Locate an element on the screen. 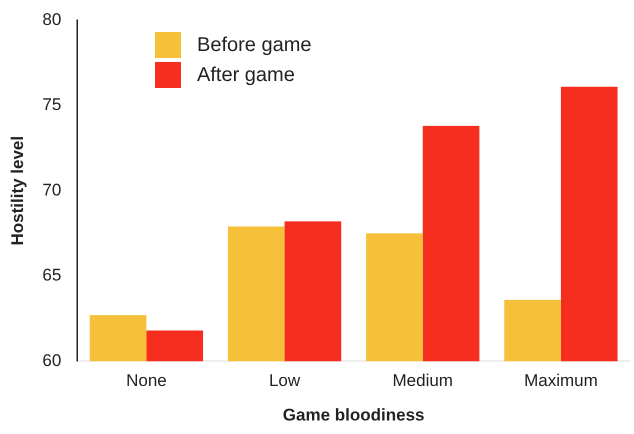 Image resolution: width=634 pixels, height=434 pixels. y-tick-label: 65 is located at coordinates (52, 275).